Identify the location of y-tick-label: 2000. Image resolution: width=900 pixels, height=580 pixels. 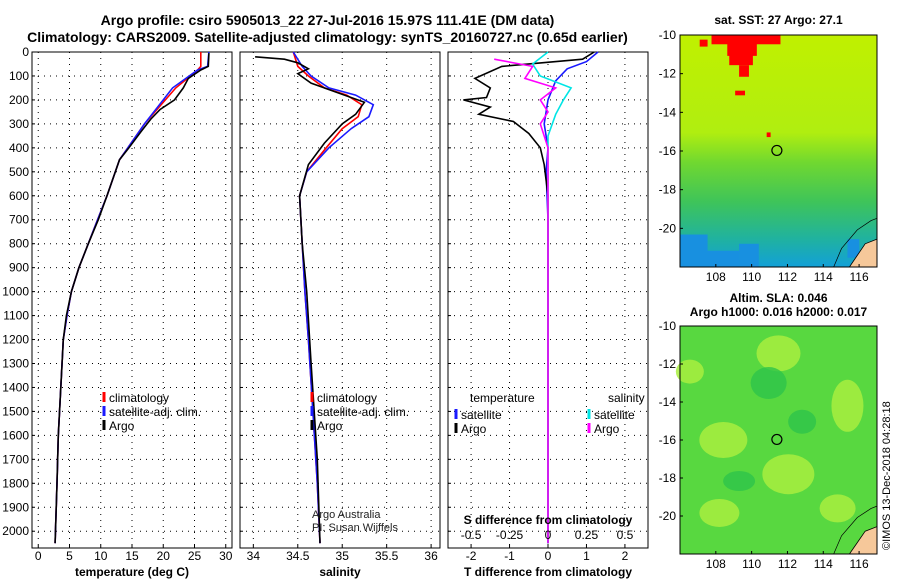
(15, 531).